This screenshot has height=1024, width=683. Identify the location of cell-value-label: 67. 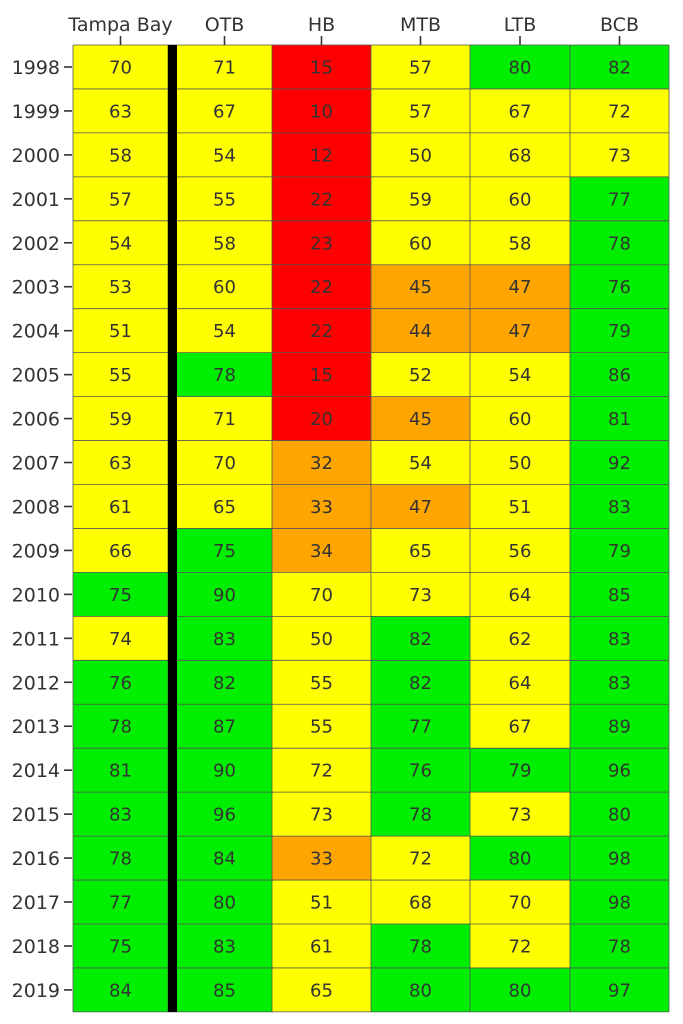
(520, 727).